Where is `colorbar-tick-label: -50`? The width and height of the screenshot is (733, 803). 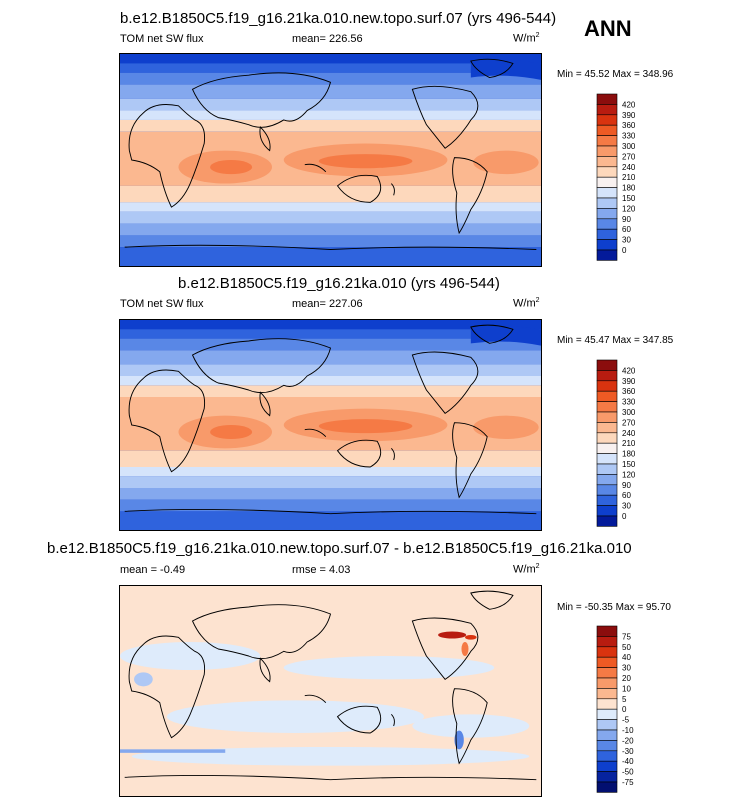
colorbar-tick-label: -50 is located at coordinates (628, 772).